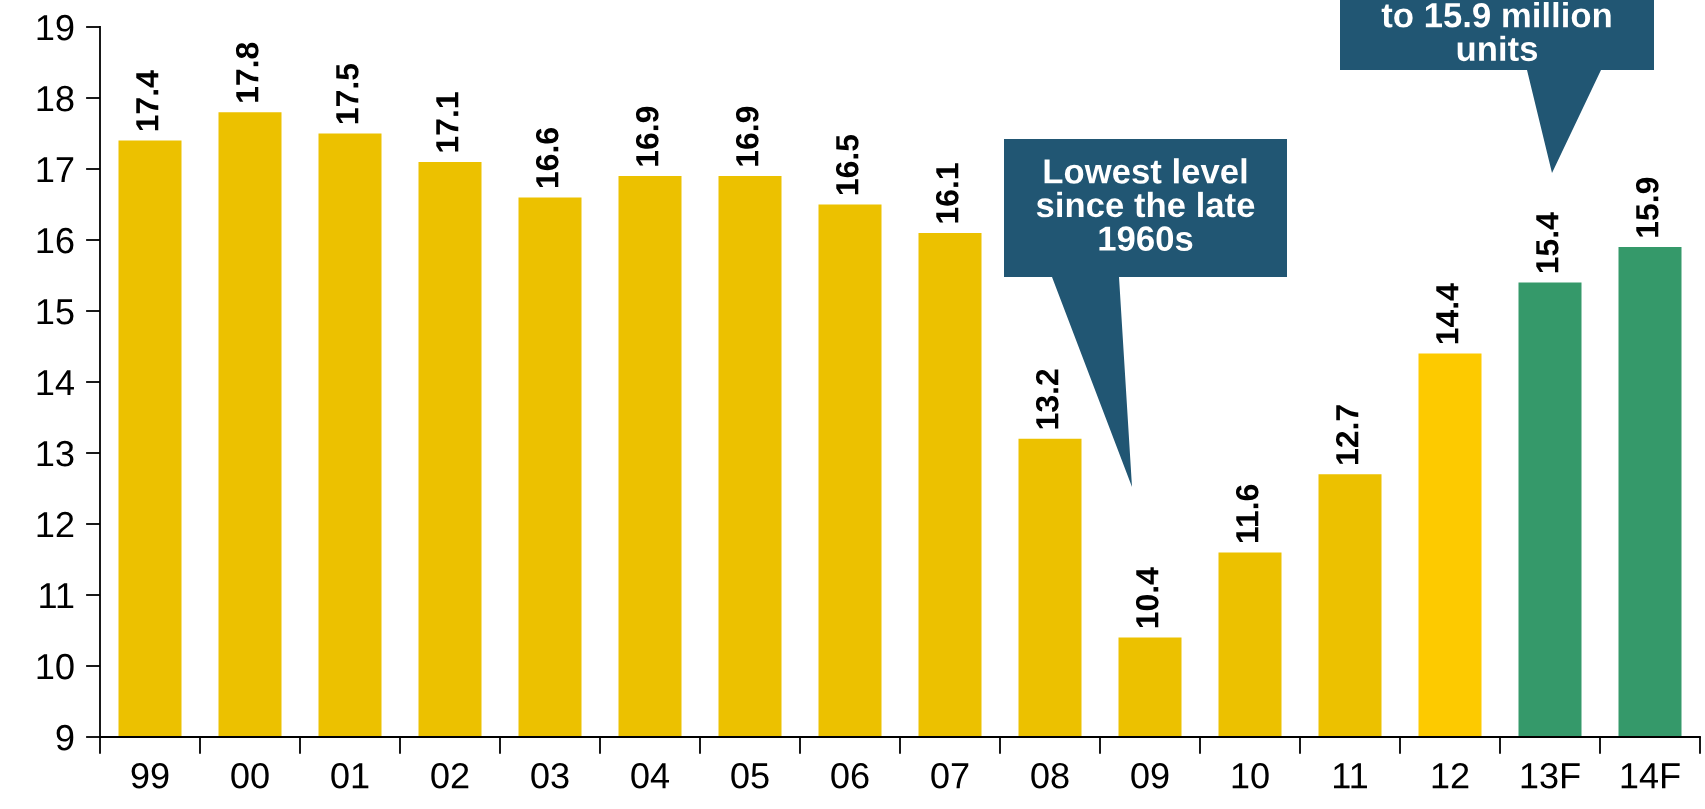 The height and width of the screenshot is (809, 1705). I want to click on annotation: to 15.9 million units, so click(1496, 32).